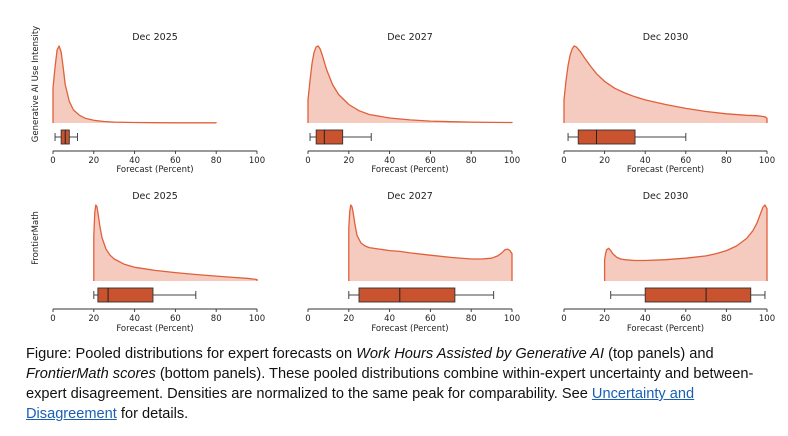 This screenshot has height=436, width=788. Describe the element at coordinates (360, 404) in the screenshot. I see `uncertainty-disagreement-link: Uncertainty and Disagreement` at that location.